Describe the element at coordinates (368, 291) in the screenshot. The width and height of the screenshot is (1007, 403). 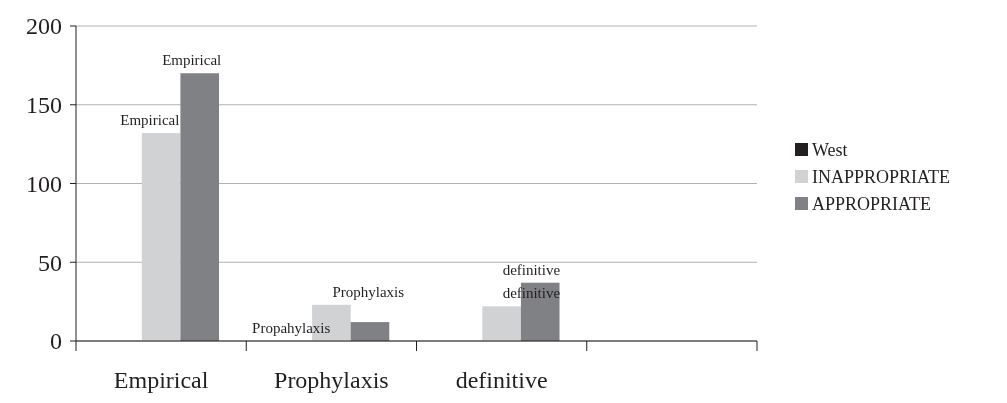
I see `annotation: Prophylaxis` at that location.